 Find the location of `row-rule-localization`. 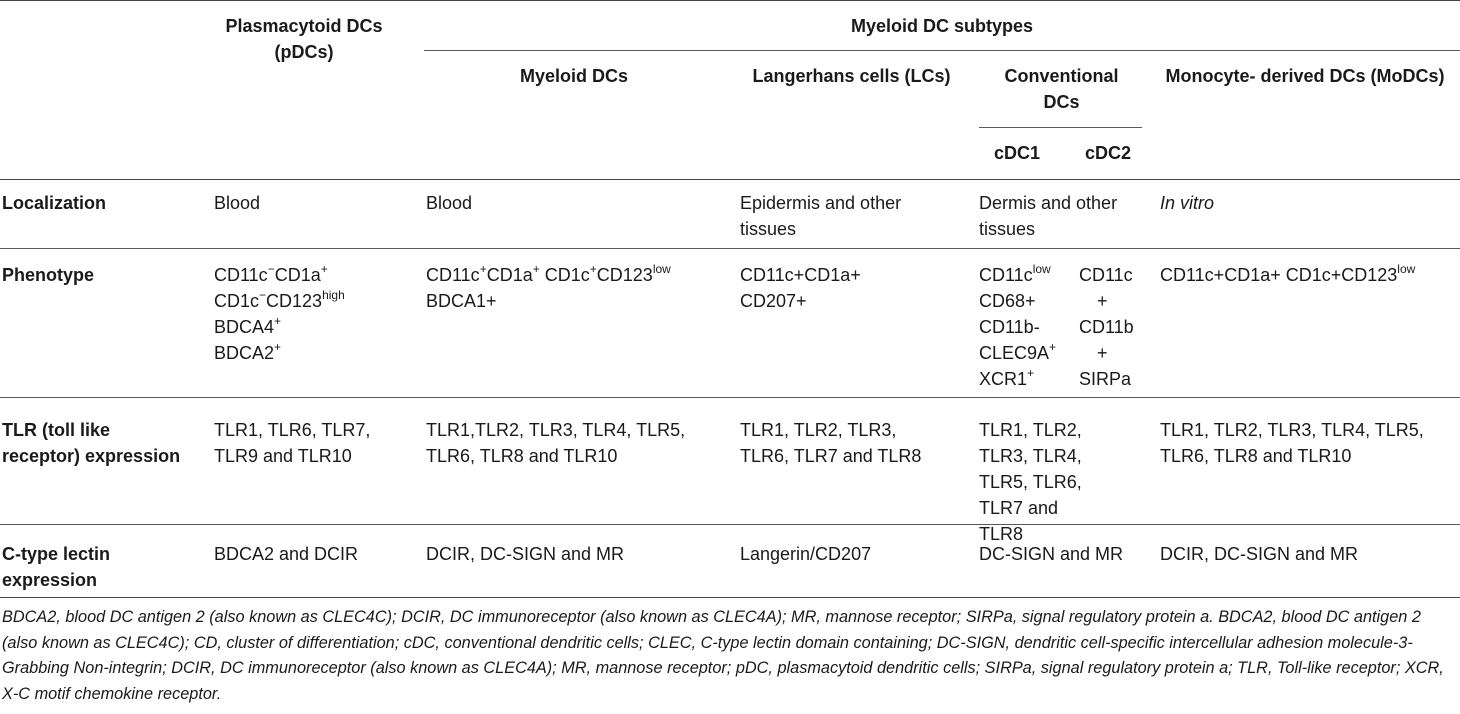

row-rule-localization is located at coordinates (730, 248).